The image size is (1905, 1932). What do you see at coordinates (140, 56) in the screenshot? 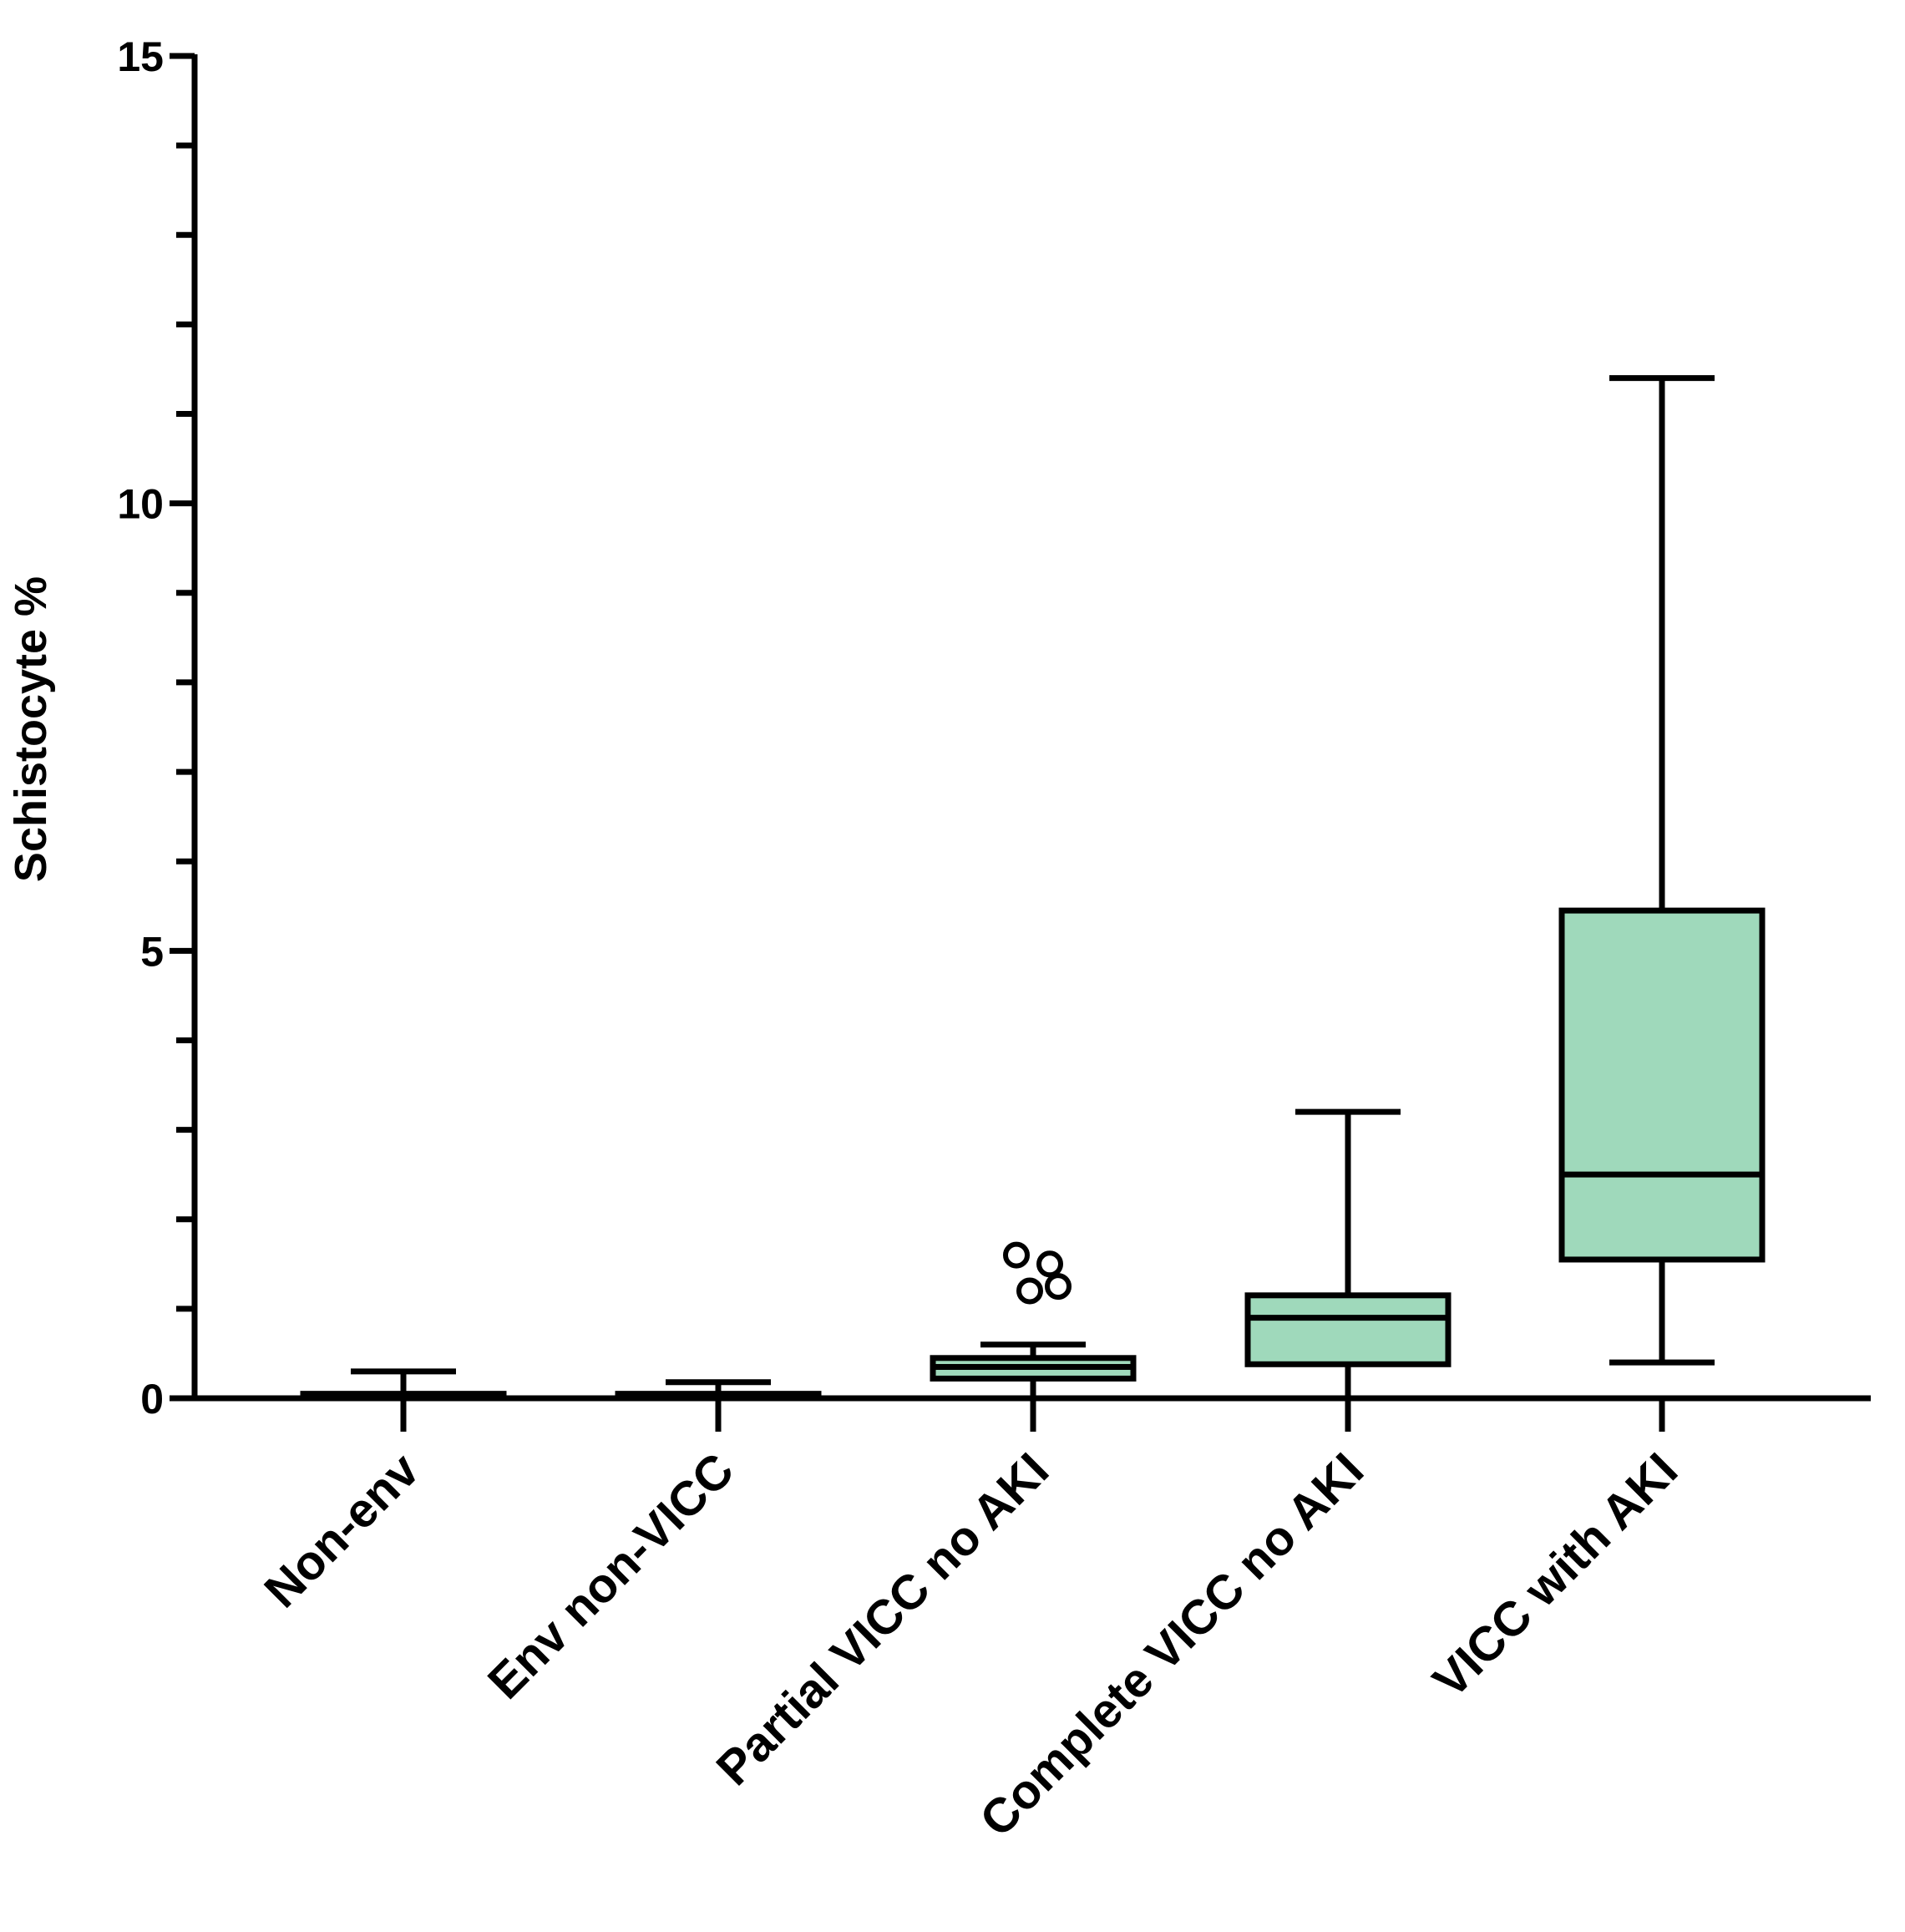
I see `y-tick-label: 15` at bounding box center [140, 56].